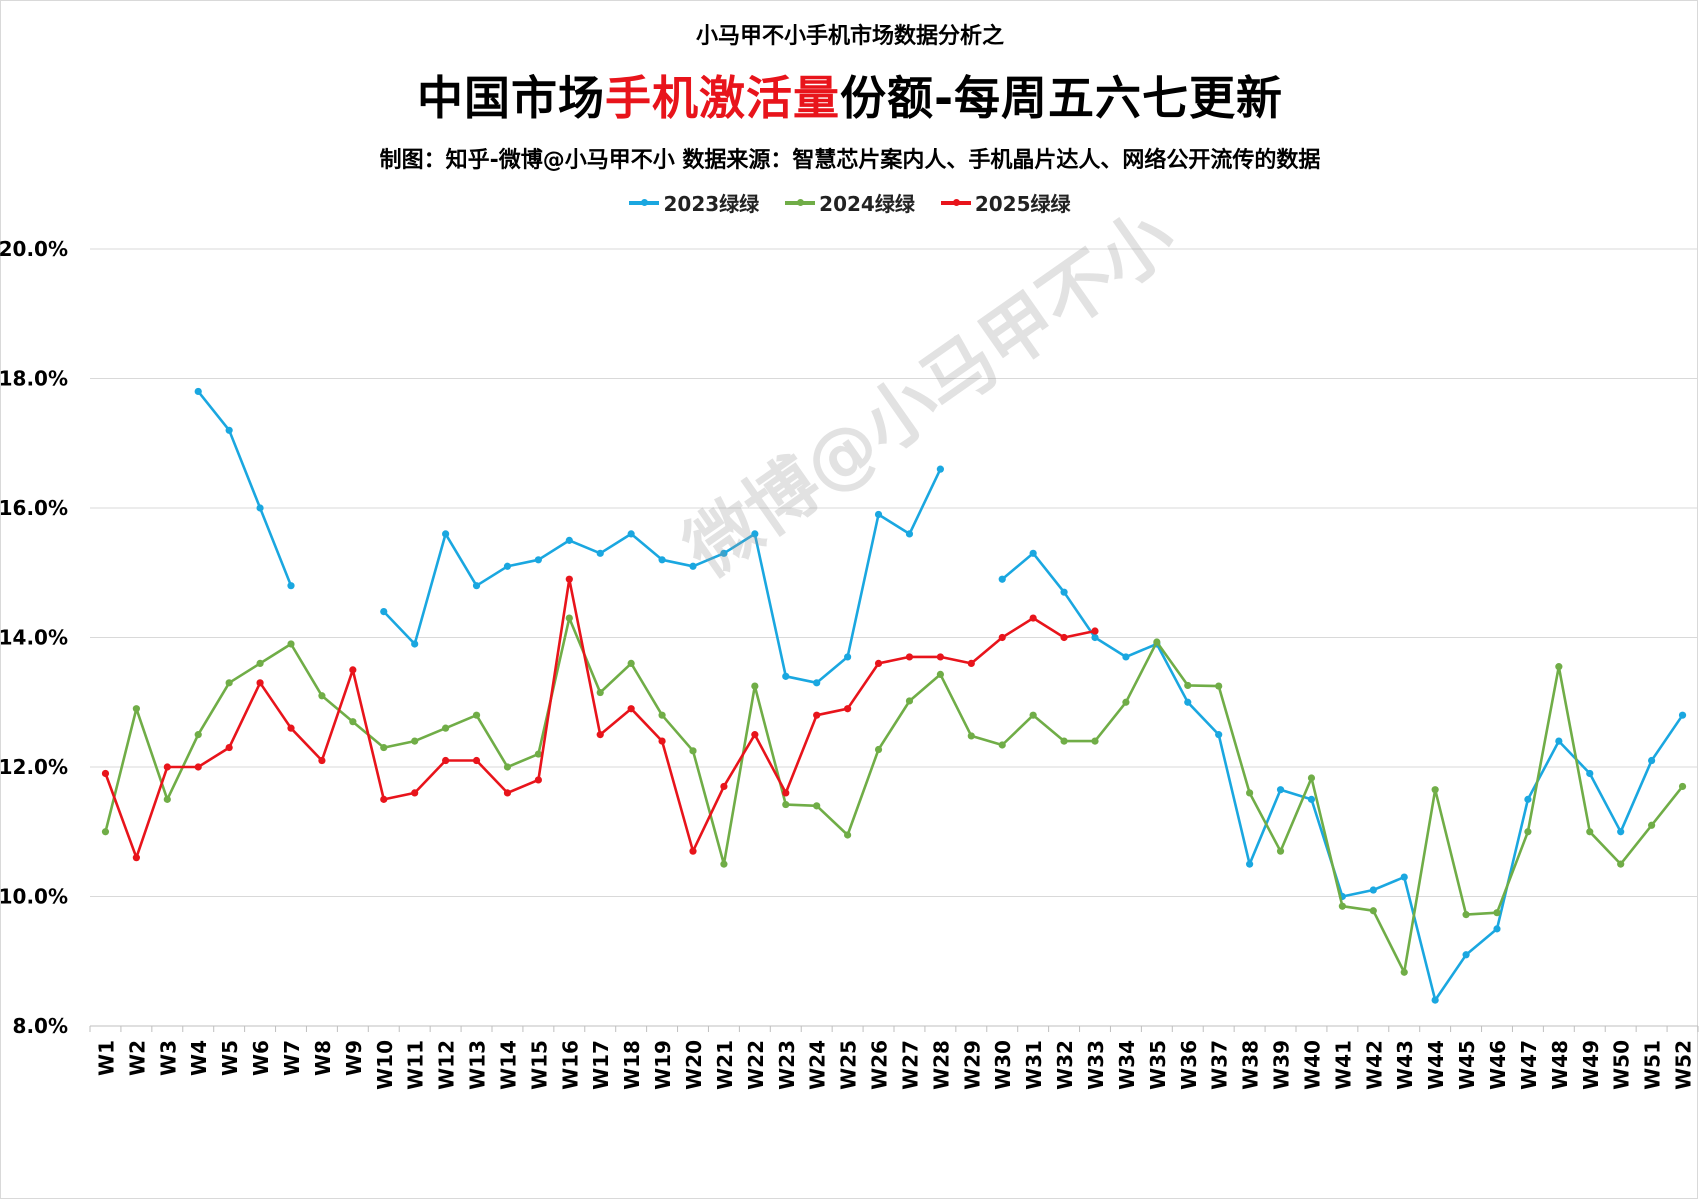  I want to click on x-tick-label: W2, so click(137, 1058).